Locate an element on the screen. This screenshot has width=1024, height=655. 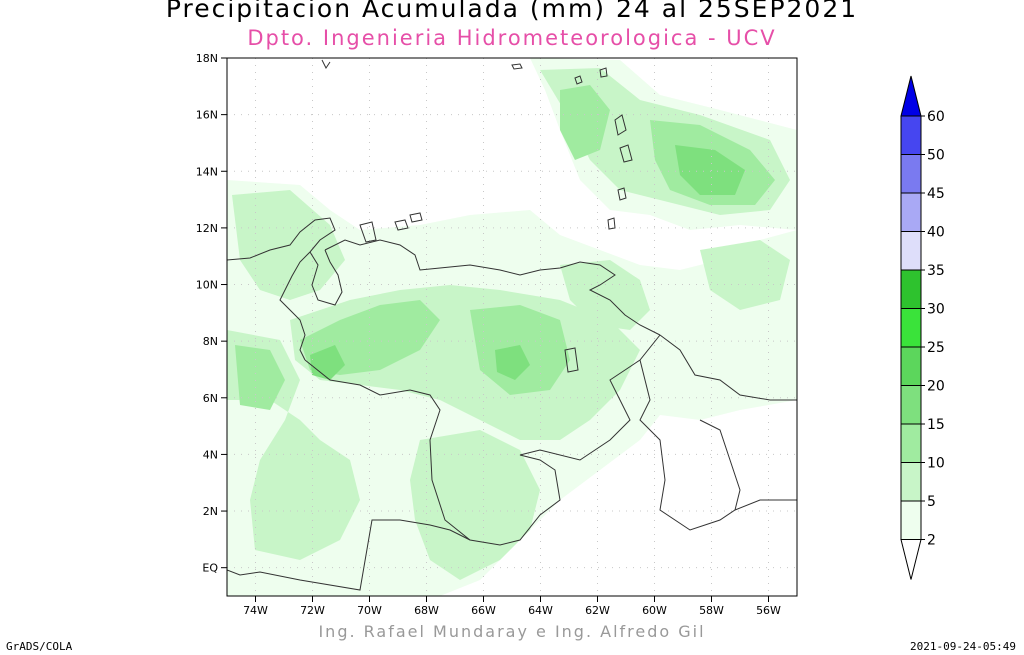
lat-tick-label: EQ is located at coordinates (210, 568).